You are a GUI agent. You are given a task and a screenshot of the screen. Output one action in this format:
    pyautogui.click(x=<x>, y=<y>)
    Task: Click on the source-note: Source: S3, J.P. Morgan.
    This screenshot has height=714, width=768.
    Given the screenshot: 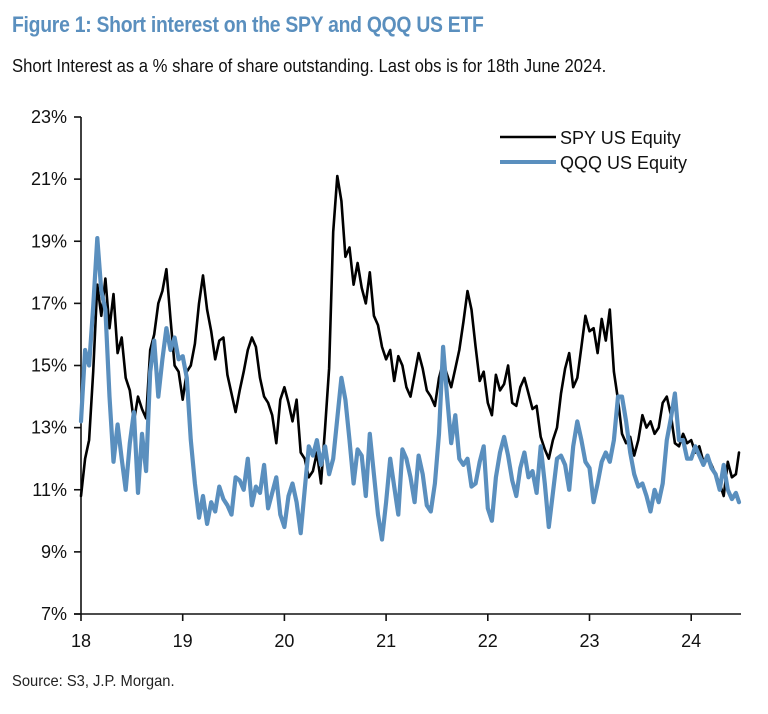 What is the action you would take?
    pyautogui.click(x=93, y=681)
    